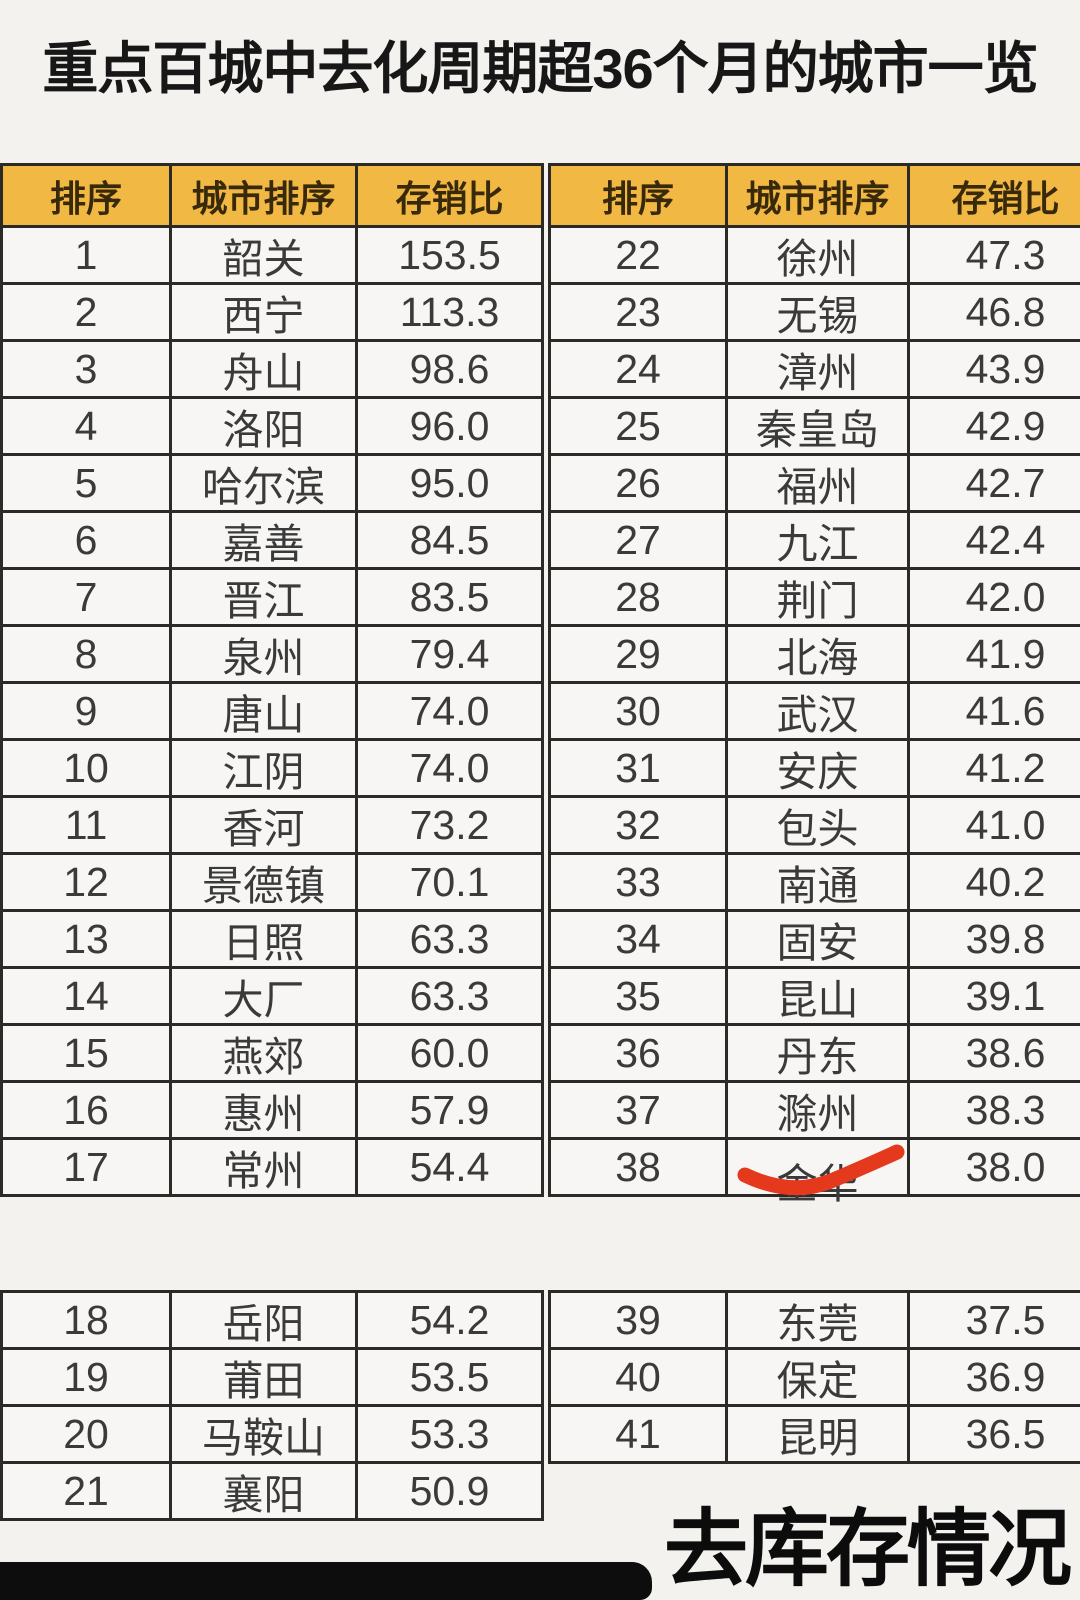 The image size is (1080, 1600). Describe the element at coordinates (265, 1320) in the screenshot. I see `city-cell: 岳阳` at that location.